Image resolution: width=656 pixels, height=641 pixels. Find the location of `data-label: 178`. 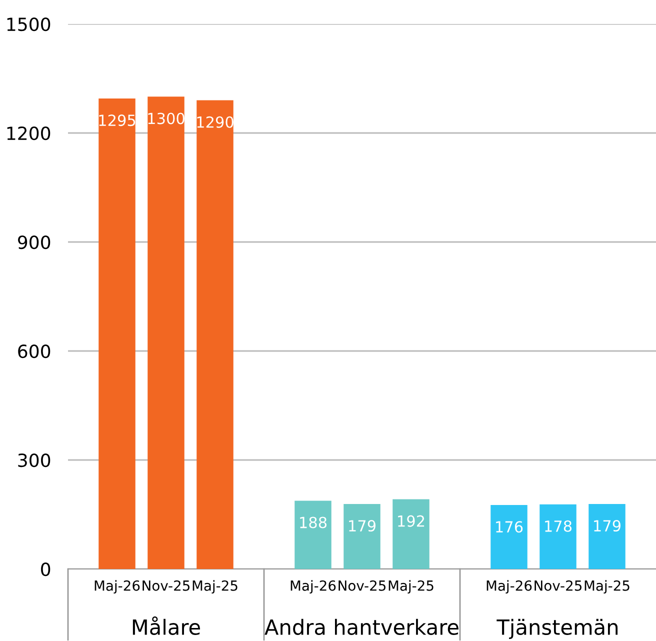

data-label: 178 is located at coordinates (558, 526).